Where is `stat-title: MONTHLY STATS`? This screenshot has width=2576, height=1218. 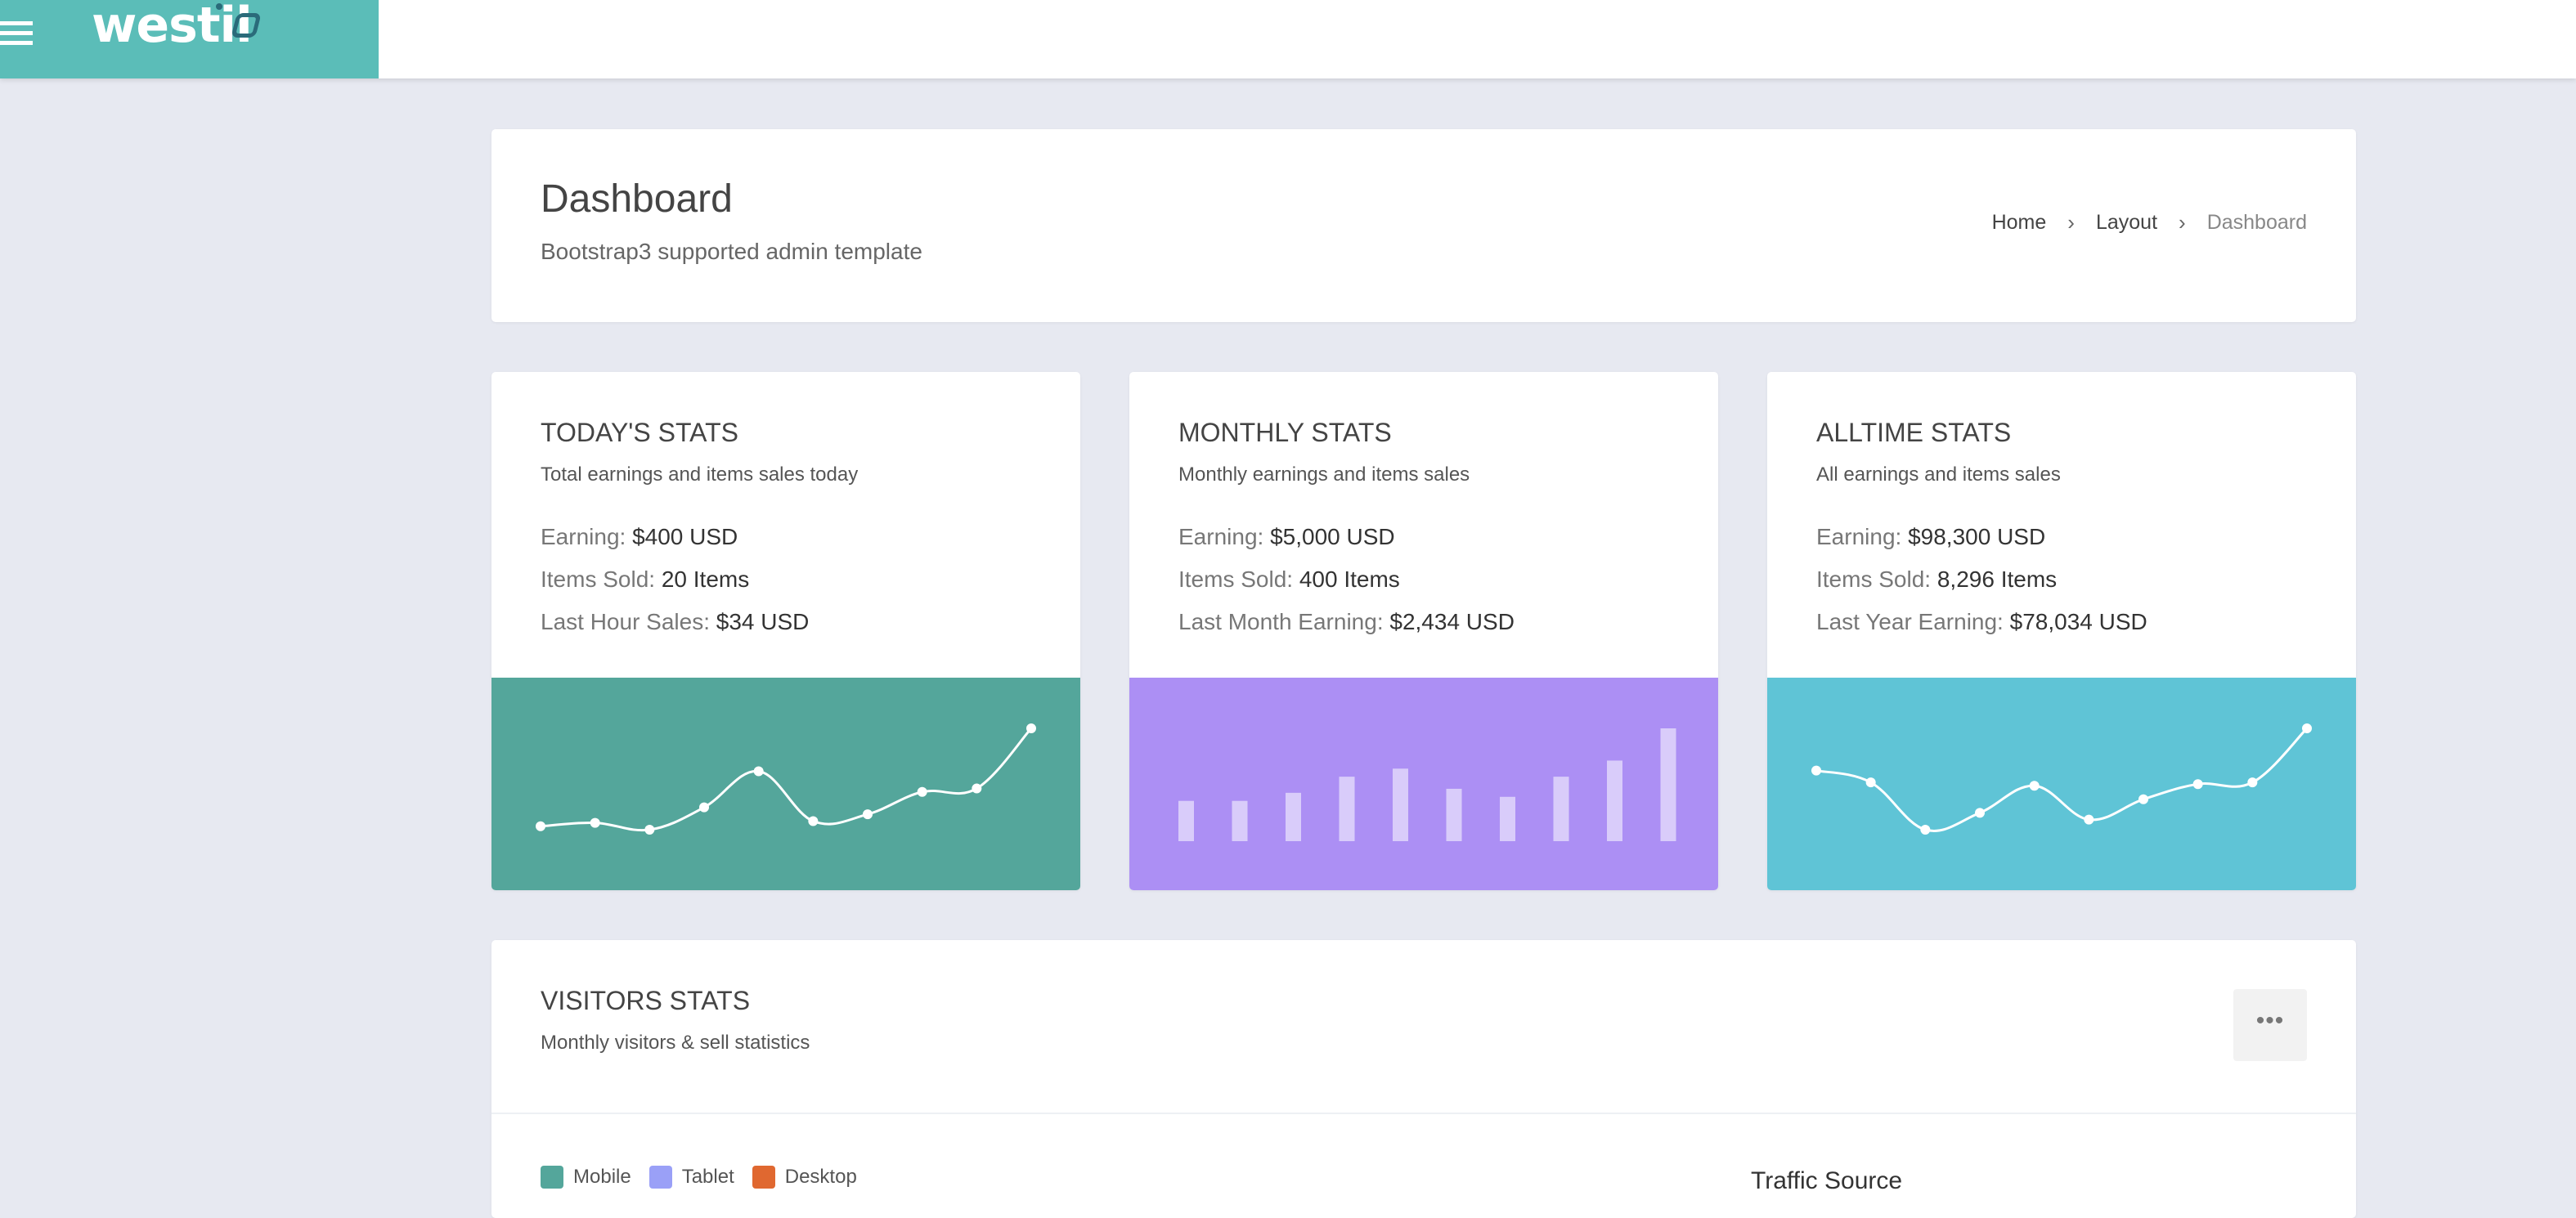
stat-title: MONTHLY STATS is located at coordinates (1285, 432).